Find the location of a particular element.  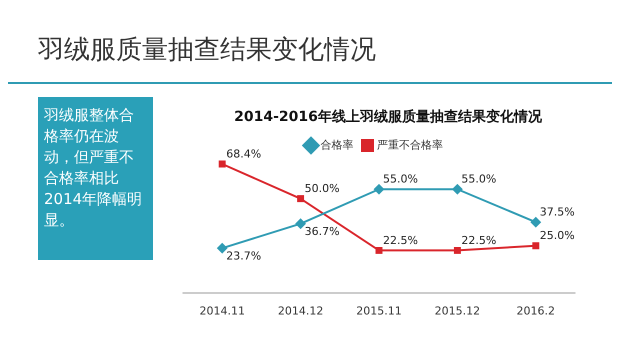

x-tick-label: 2014.11 is located at coordinates (222, 311).